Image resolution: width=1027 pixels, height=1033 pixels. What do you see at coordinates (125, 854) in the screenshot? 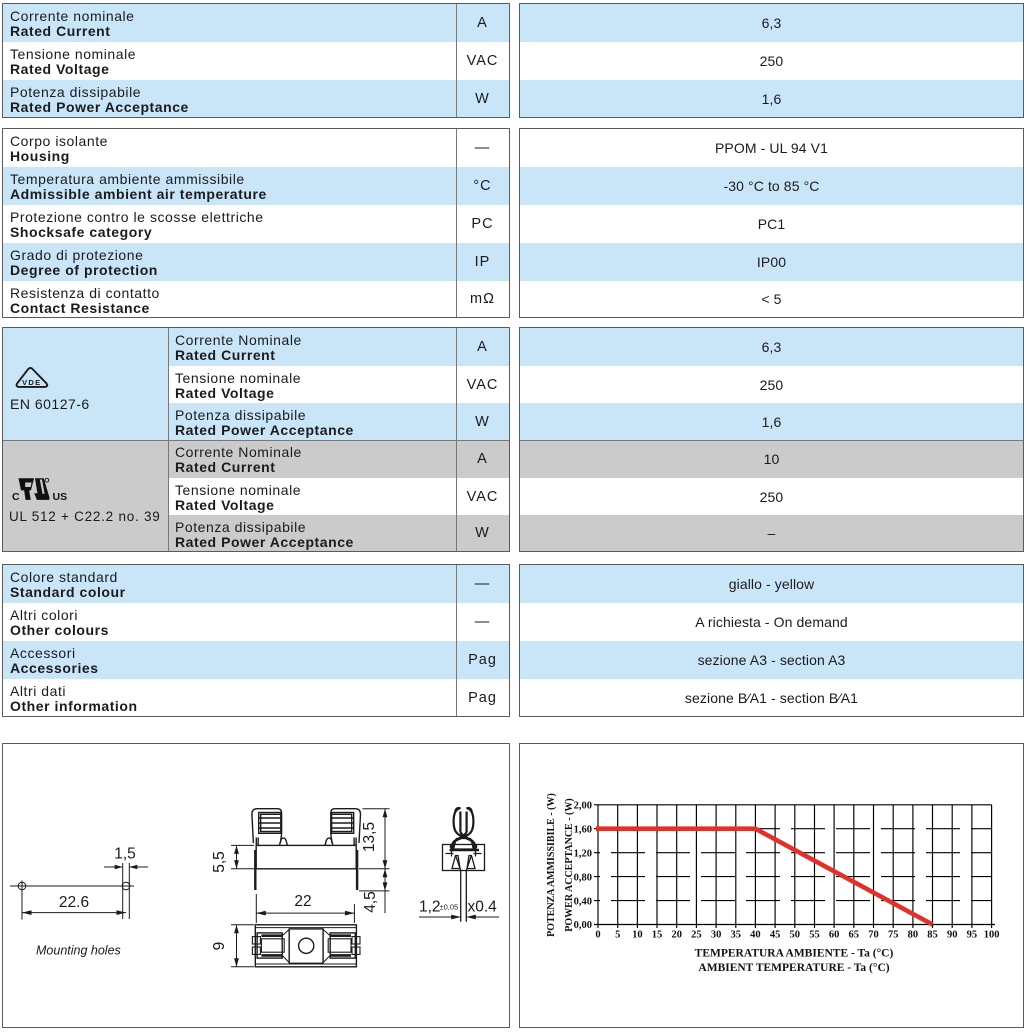
I see `svg-text: 1,5` at bounding box center [125, 854].